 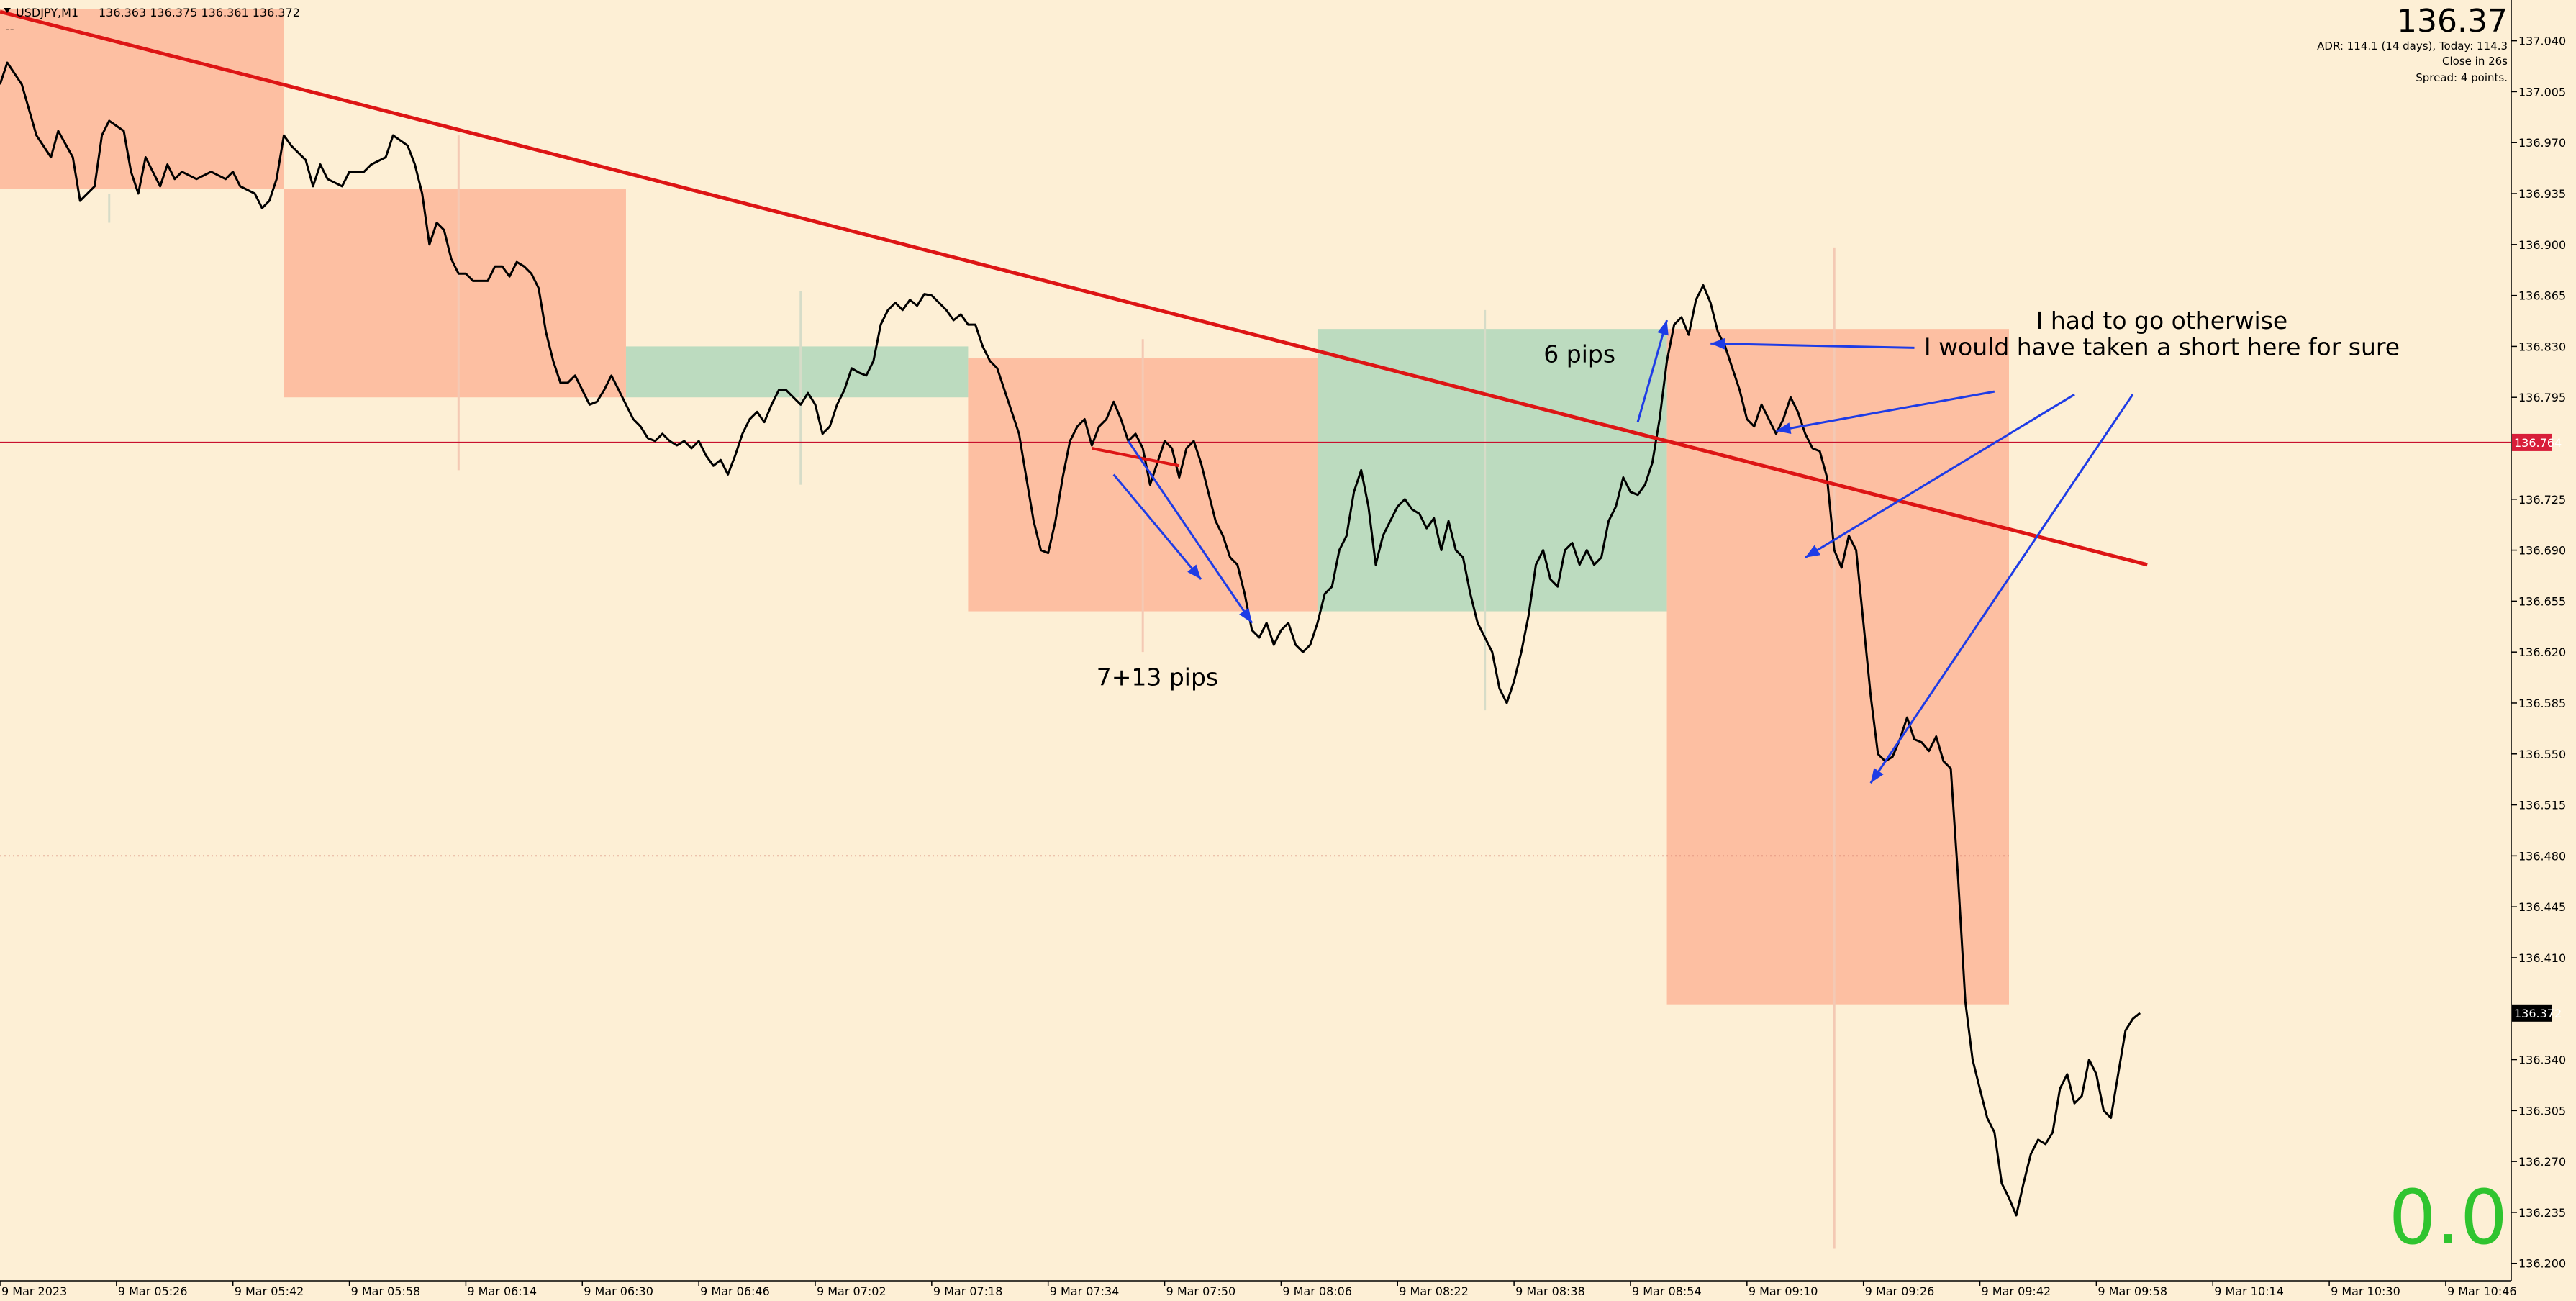 I want to click on time-tick-label-15: 9 Mar 09:10, so click(x=1783, y=1291).